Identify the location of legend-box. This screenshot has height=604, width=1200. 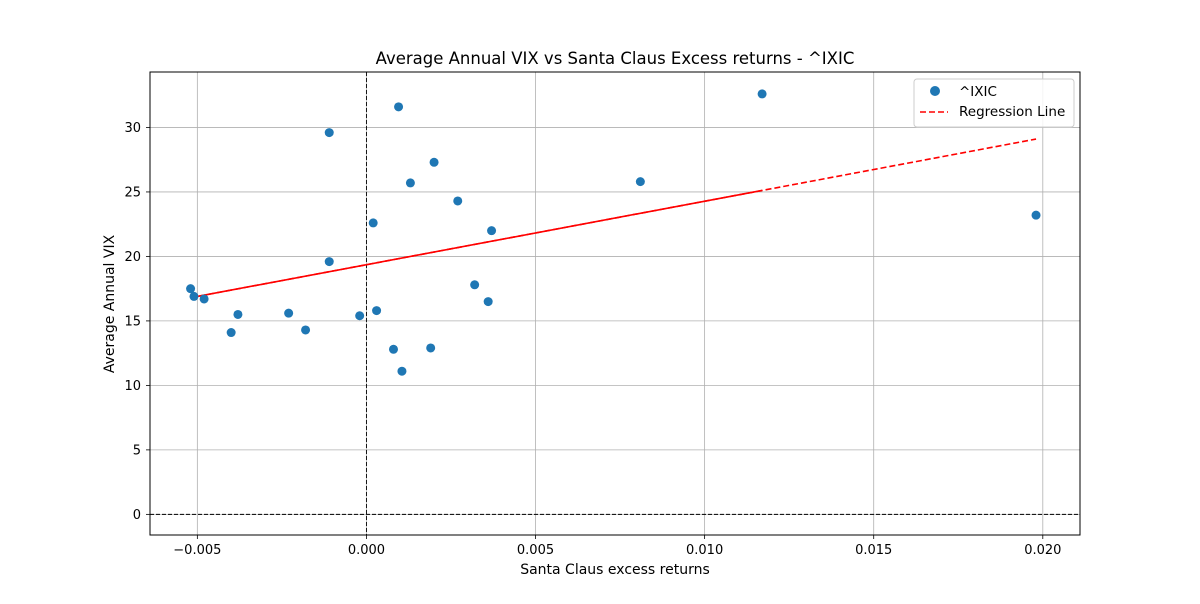
(994, 103).